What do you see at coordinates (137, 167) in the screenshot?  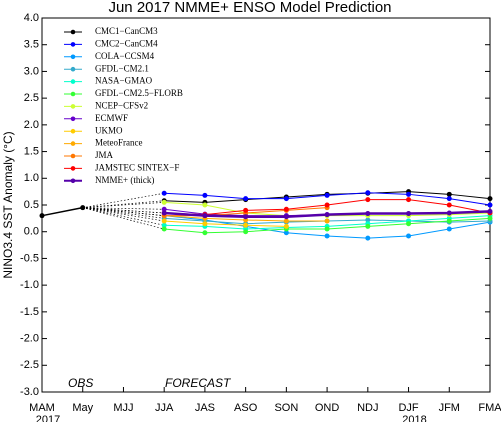 I see `legend-label: JAMSTEC SINTEX−F` at bounding box center [137, 167].